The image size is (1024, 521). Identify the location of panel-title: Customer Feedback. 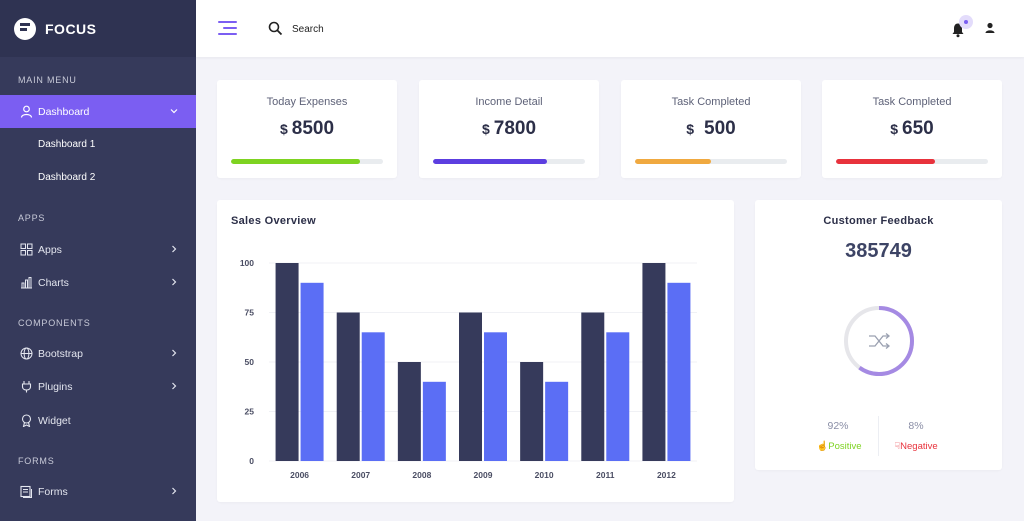
(878, 221).